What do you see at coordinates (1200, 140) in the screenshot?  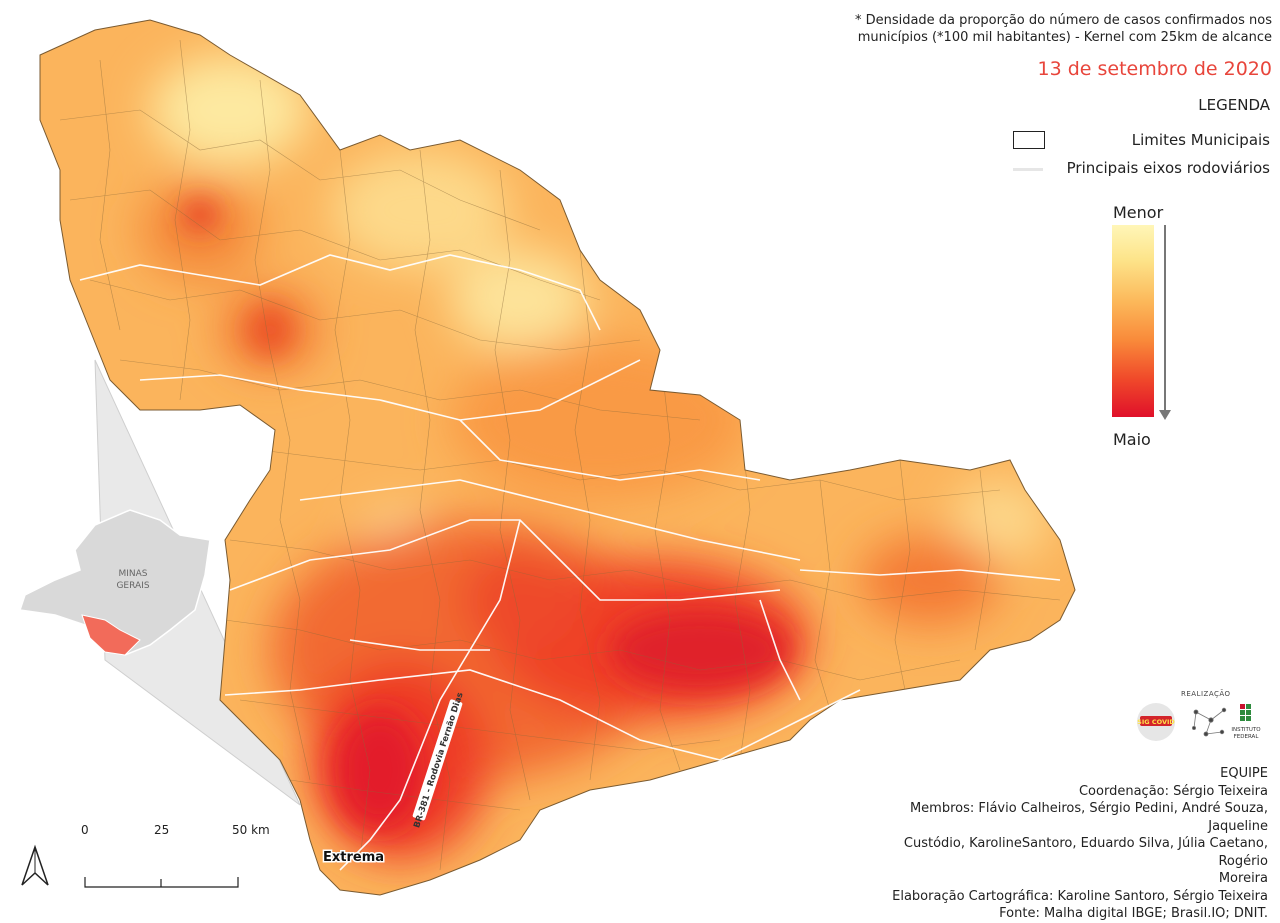 I see `legend-municipal-limits: Limites Municipais` at bounding box center [1200, 140].